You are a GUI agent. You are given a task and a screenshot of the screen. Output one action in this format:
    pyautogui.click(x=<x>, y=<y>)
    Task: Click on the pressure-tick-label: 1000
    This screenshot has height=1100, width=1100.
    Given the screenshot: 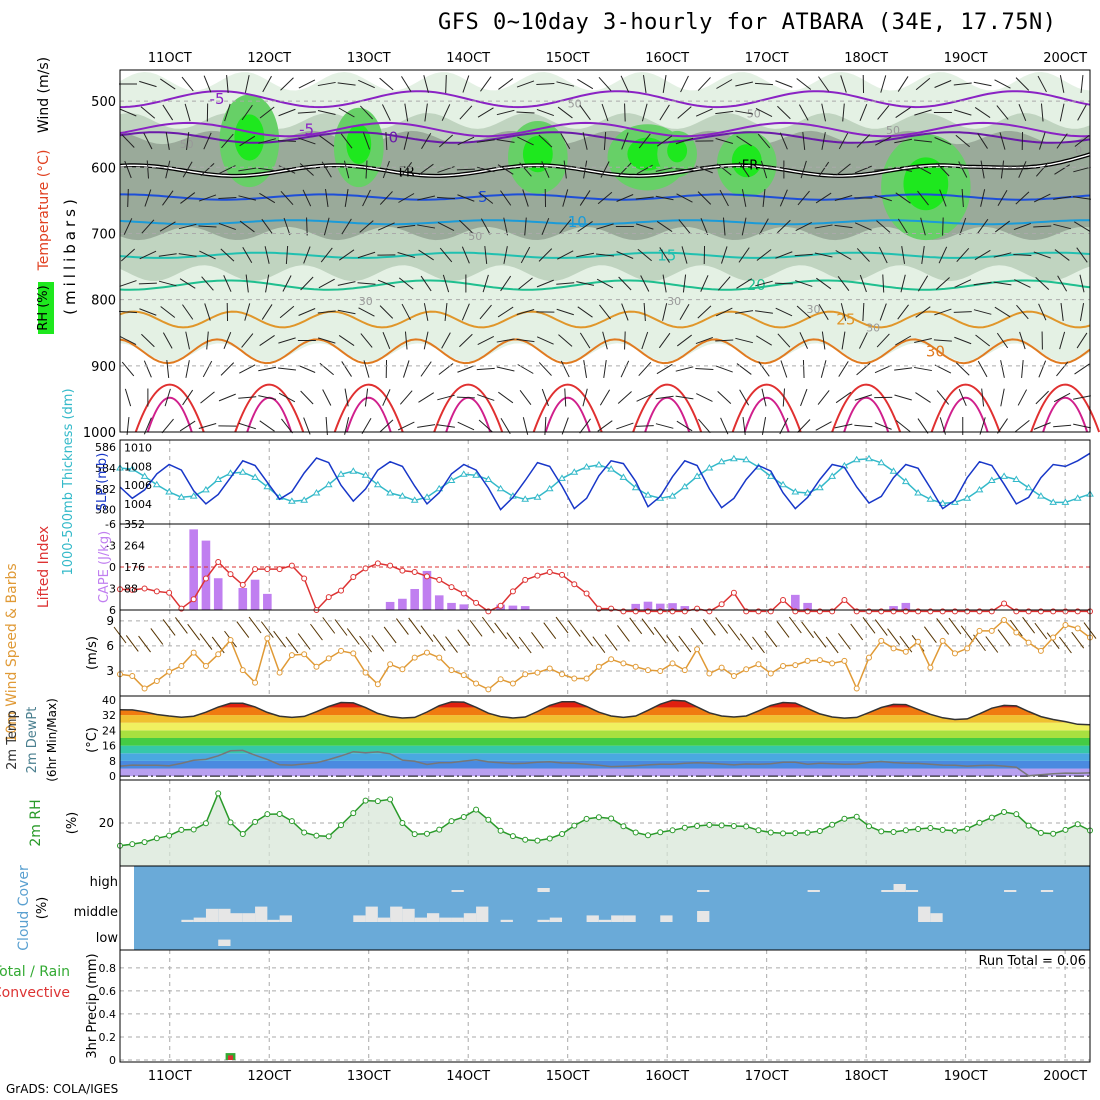 What is the action you would take?
    pyautogui.click(x=99, y=433)
    